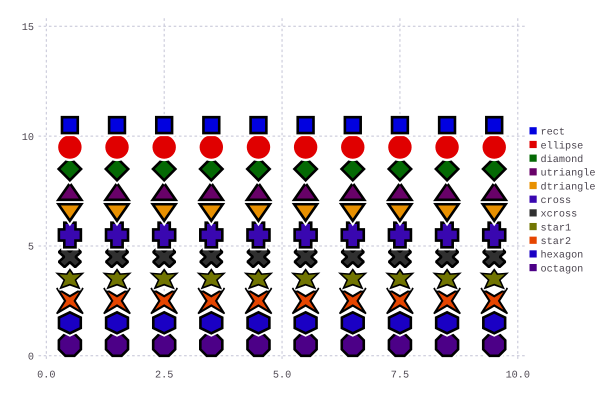 The width and height of the screenshot is (600, 405). Describe the element at coordinates (568, 187) in the screenshot. I see `svg-text: dtriangle` at that location.